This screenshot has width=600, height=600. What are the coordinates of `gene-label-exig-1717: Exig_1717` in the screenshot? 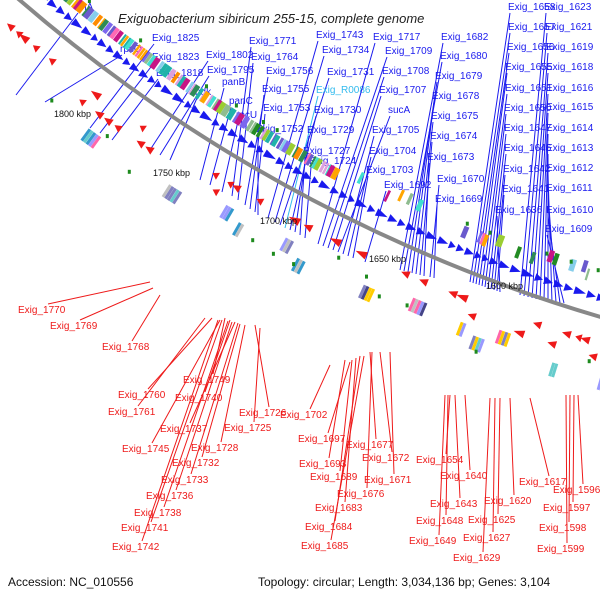 It's located at (397, 37).